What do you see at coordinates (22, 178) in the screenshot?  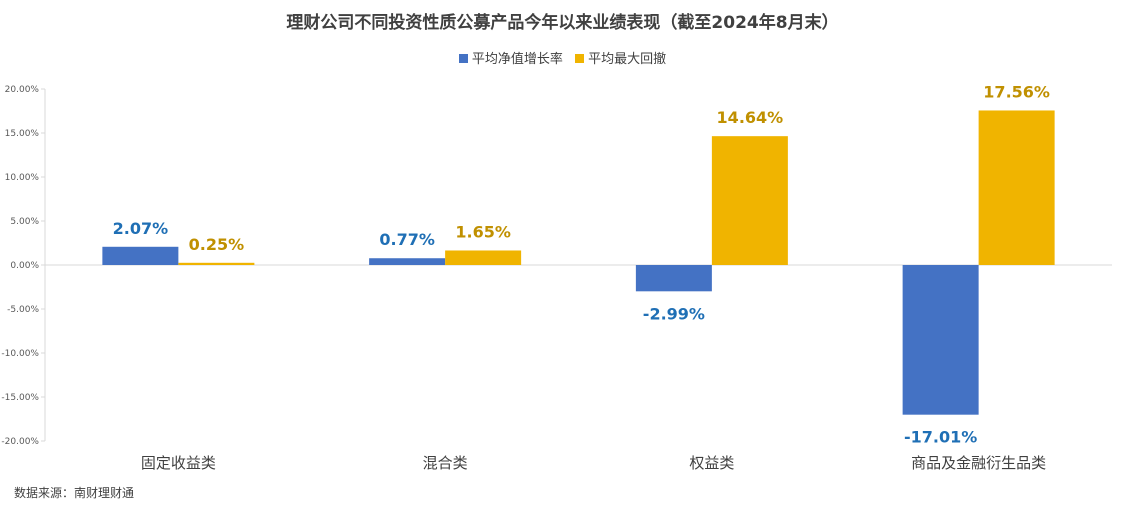 I see `y-tick-label: 10.00%` at bounding box center [22, 178].